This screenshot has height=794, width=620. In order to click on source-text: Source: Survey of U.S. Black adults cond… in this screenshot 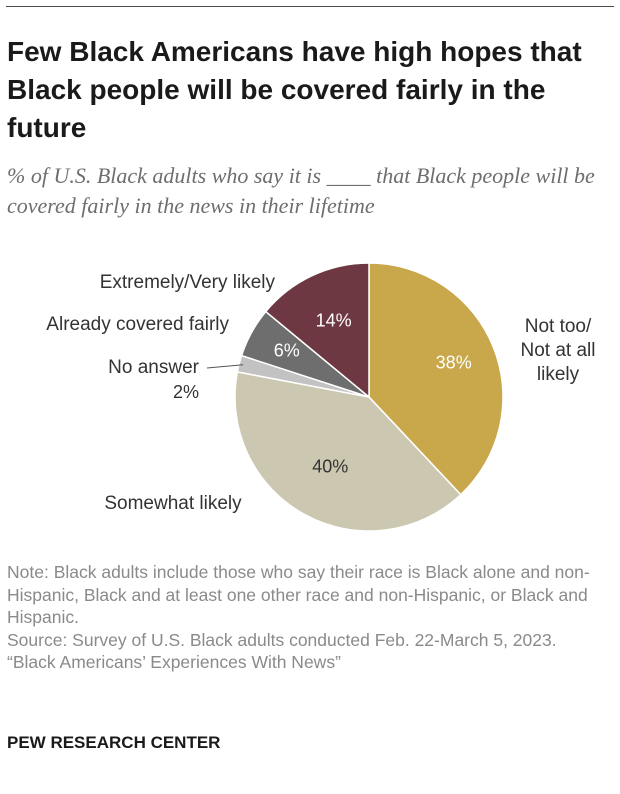, I will do `click(282, 639)`.